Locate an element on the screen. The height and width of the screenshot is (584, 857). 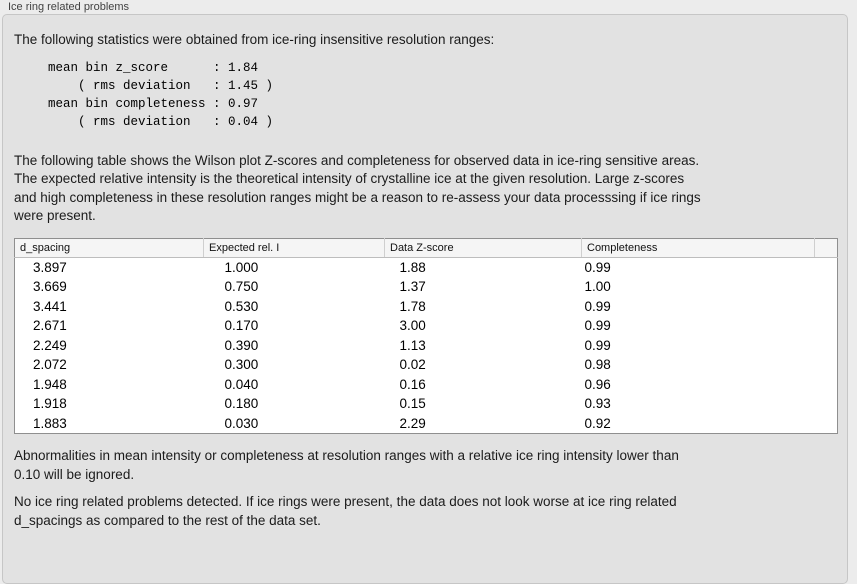
column-header-filler is located at coordinates (826, 248).